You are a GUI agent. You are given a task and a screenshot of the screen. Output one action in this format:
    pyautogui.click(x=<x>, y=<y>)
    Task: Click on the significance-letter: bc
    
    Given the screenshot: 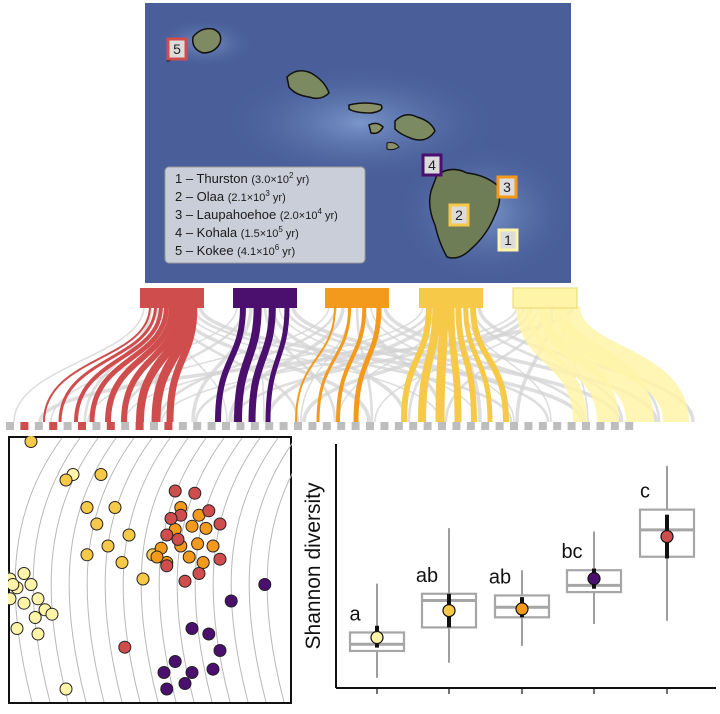 What is the action you would take?
    pyautogui.click(x=571, y=552)
    